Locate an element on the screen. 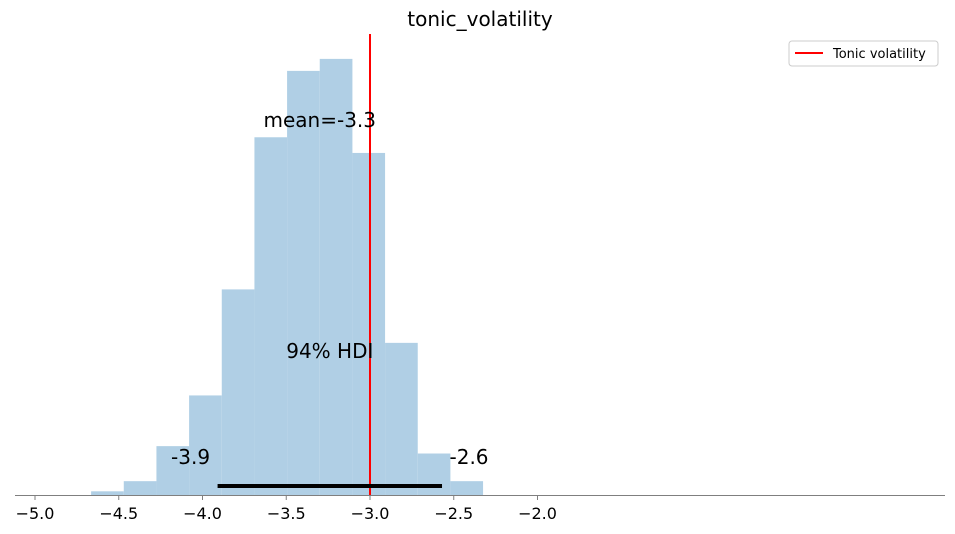  legend: Tonic volatility is located at coordinates (863, 53).